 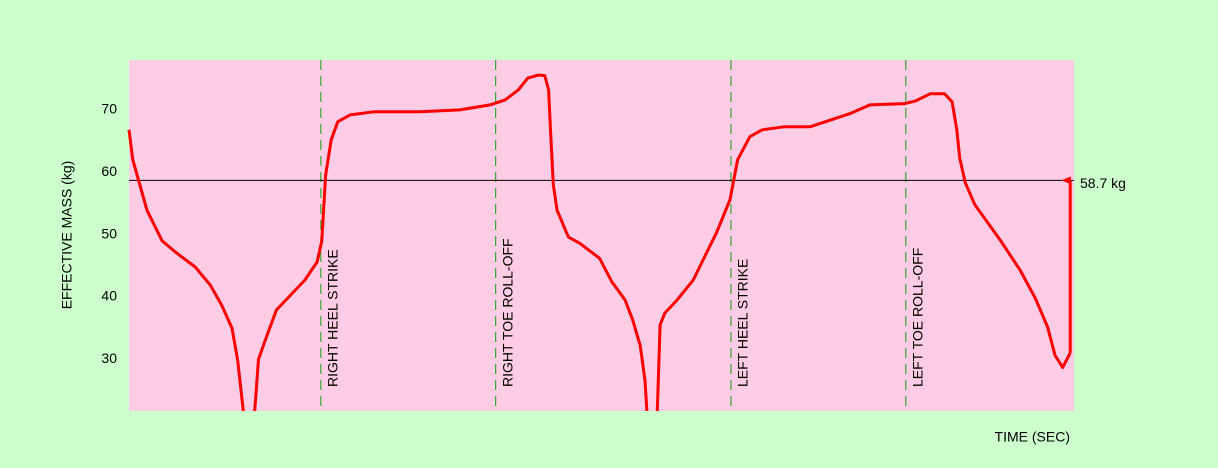 I want to click on event-label: LEFT HEEL STRIKE, so click(x=743, y=323).